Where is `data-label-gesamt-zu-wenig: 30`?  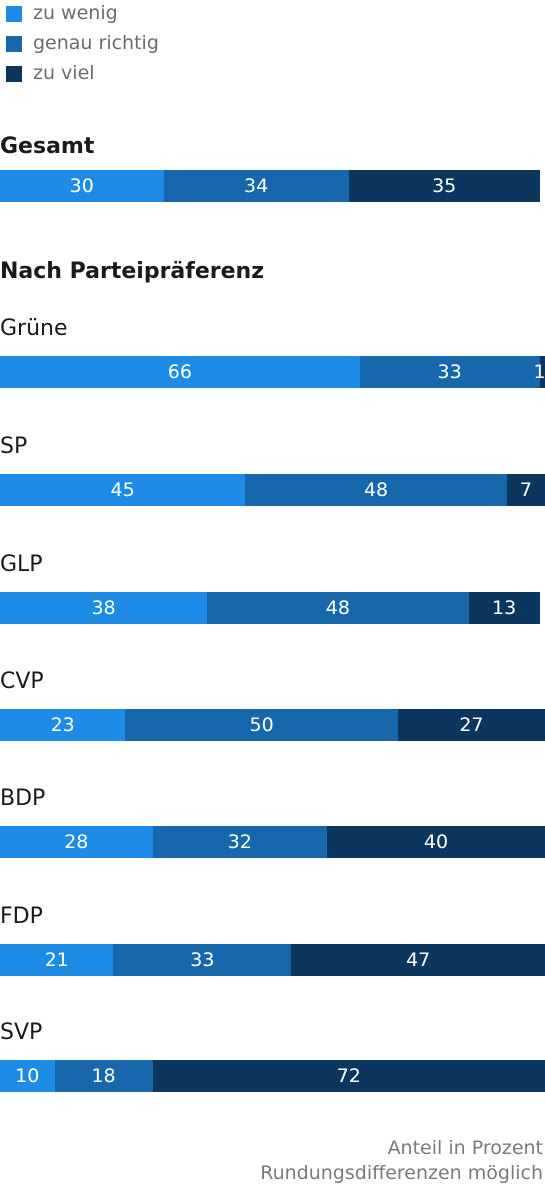
data-label-gesamt-zu-wenig: 30 is located at coordinates (81, 186).